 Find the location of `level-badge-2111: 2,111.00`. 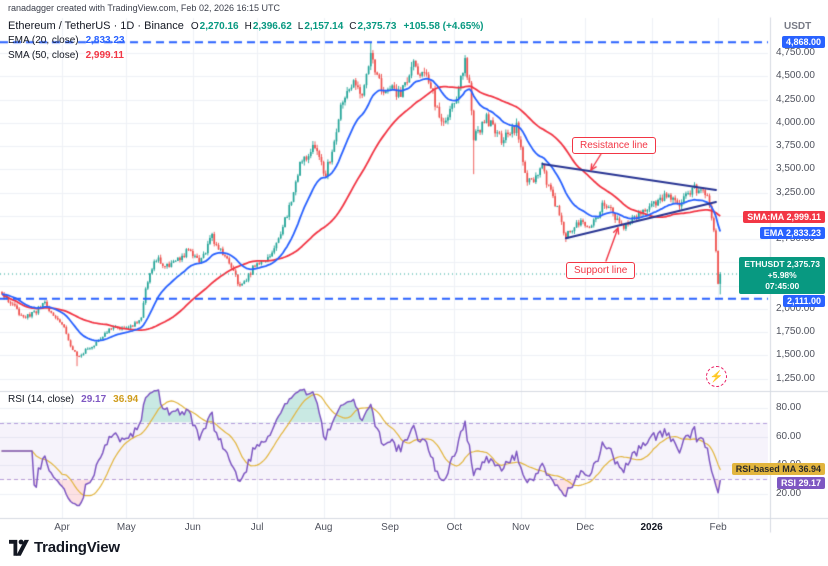

level-badge-2111: 2,111.00 is located at coordinates (803, 301).